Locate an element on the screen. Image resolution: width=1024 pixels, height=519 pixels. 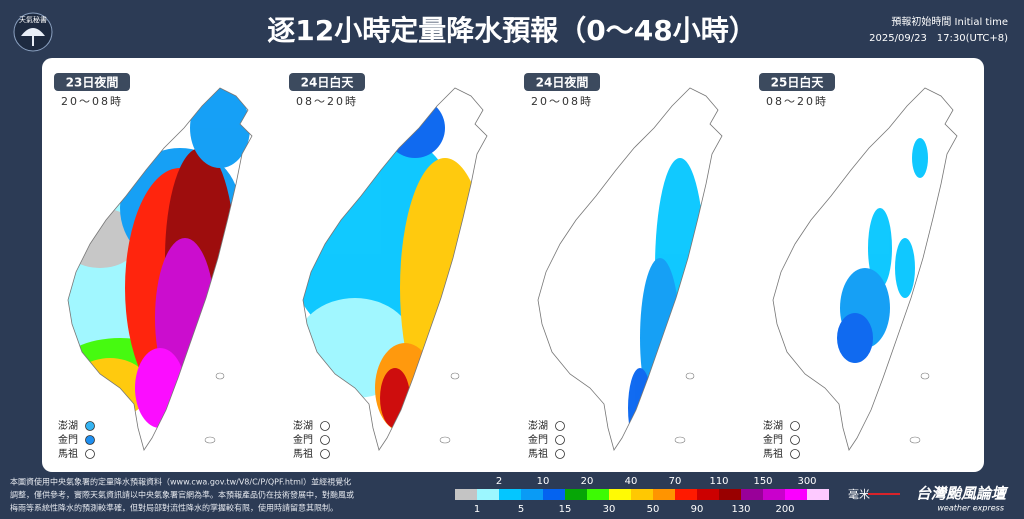
legend-label: 2 is located at coordinates (499, 481).